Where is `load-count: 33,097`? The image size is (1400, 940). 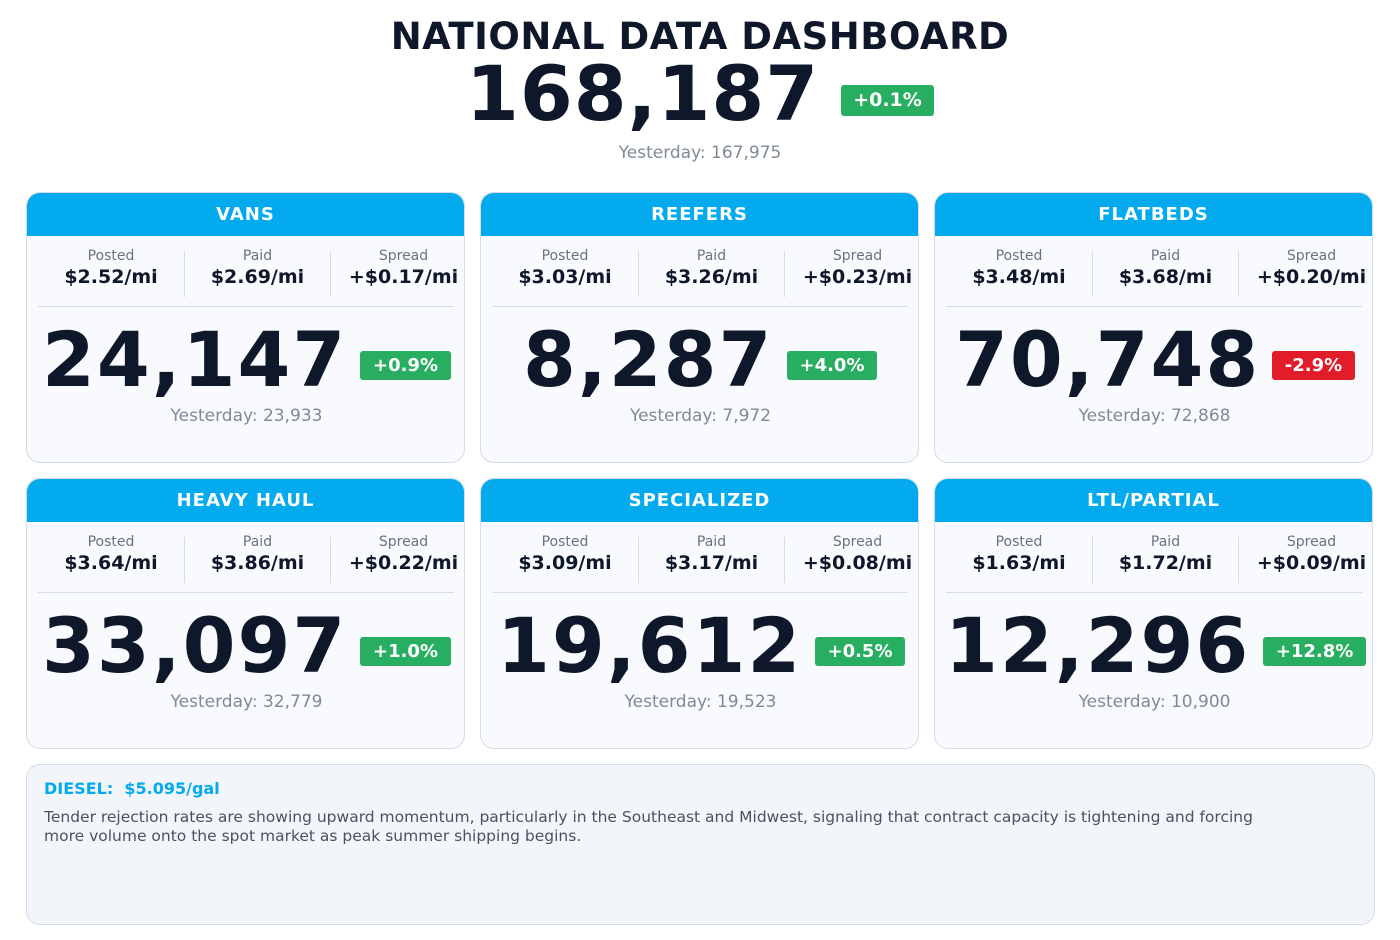
load-count: 33,097 is located at coordinates (195, 645).